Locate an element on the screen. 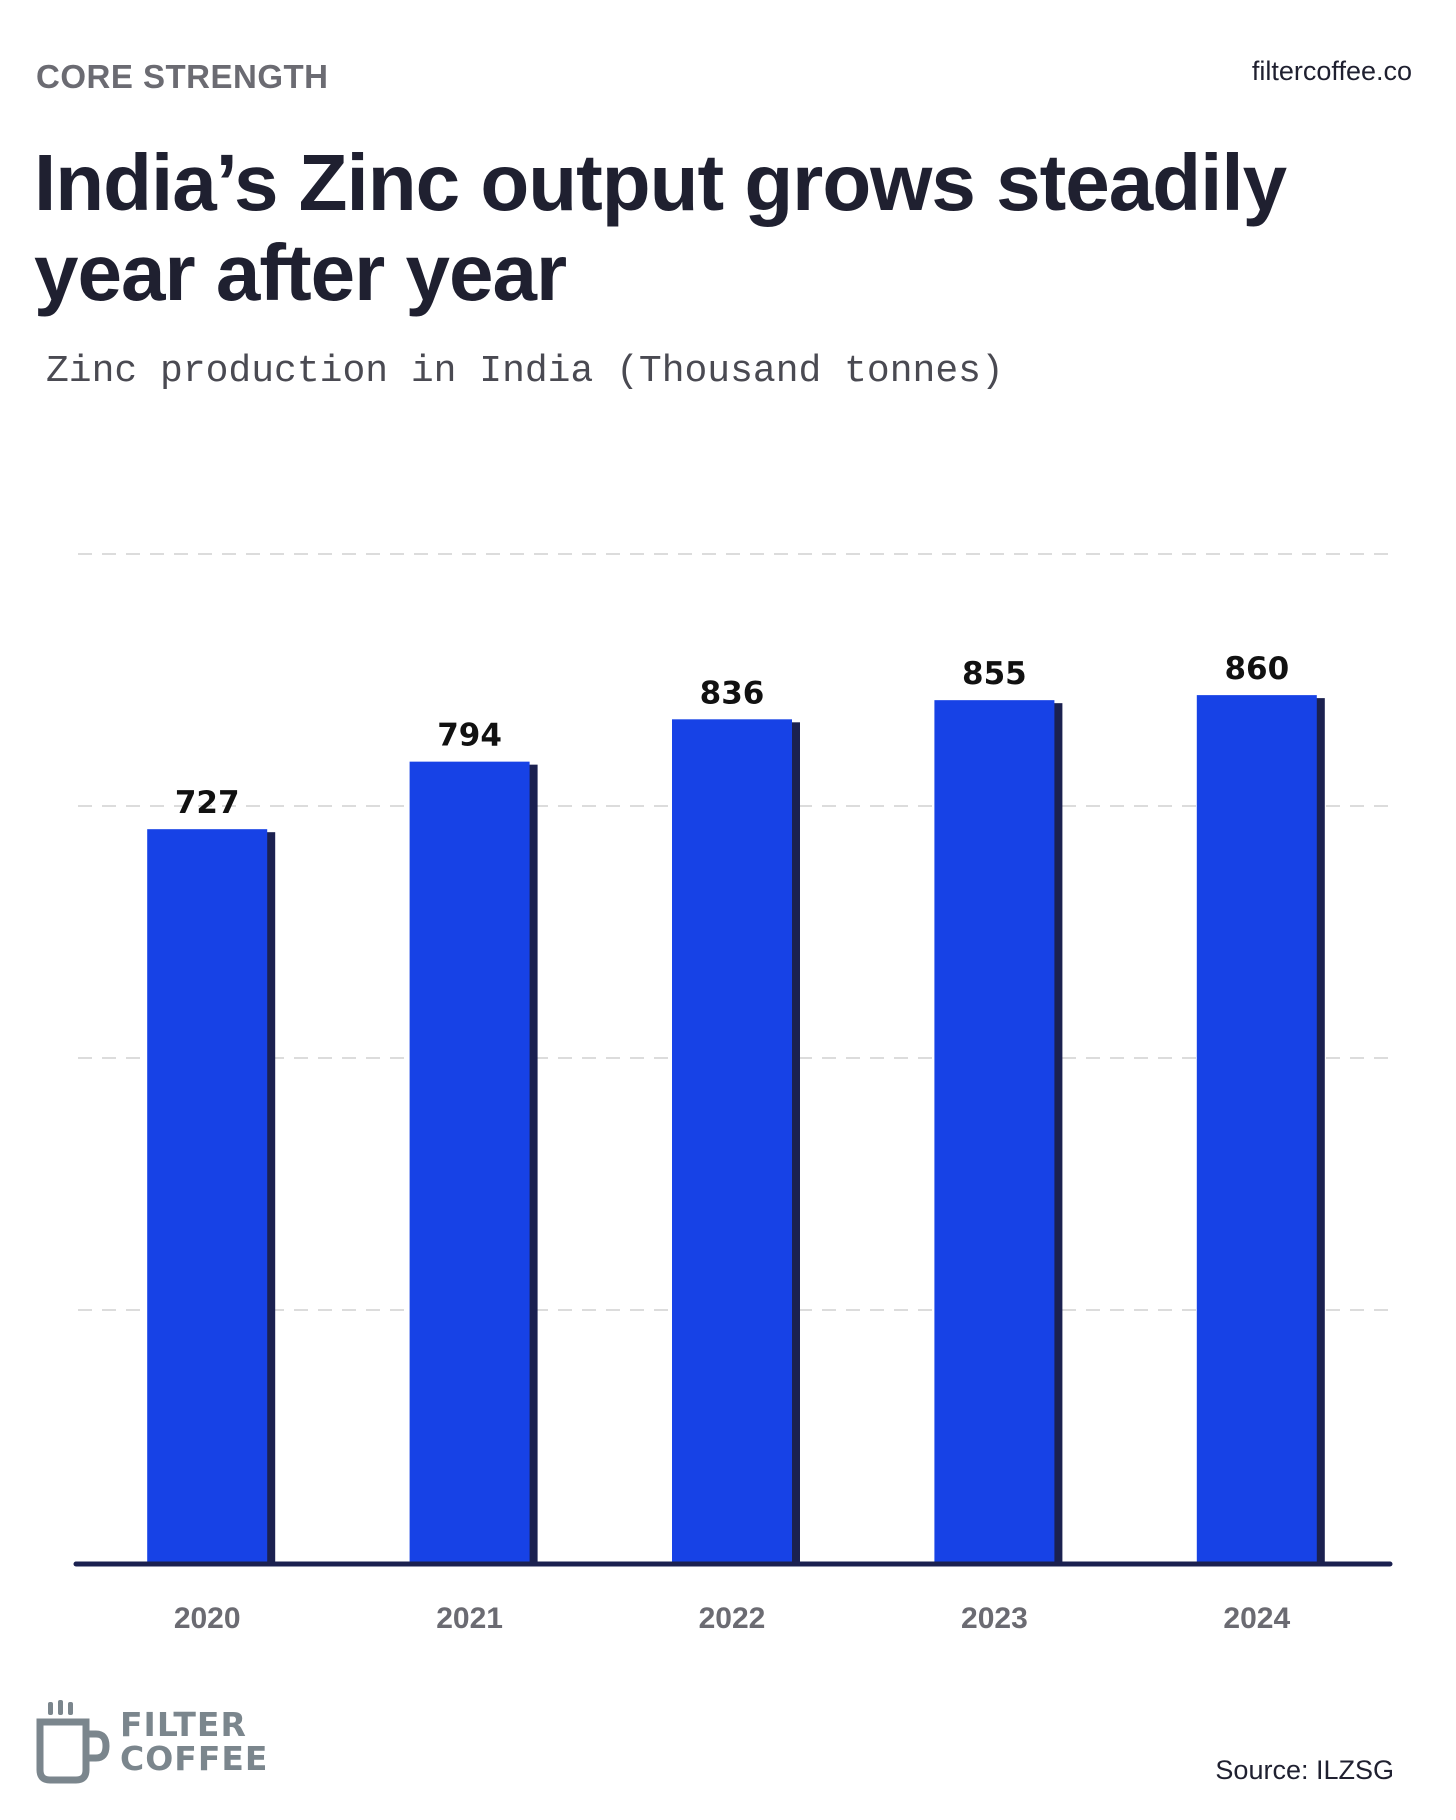 This screenshot has width=1456, height=1820. data-label-2020: 727 is located at coordinates (207, 803).